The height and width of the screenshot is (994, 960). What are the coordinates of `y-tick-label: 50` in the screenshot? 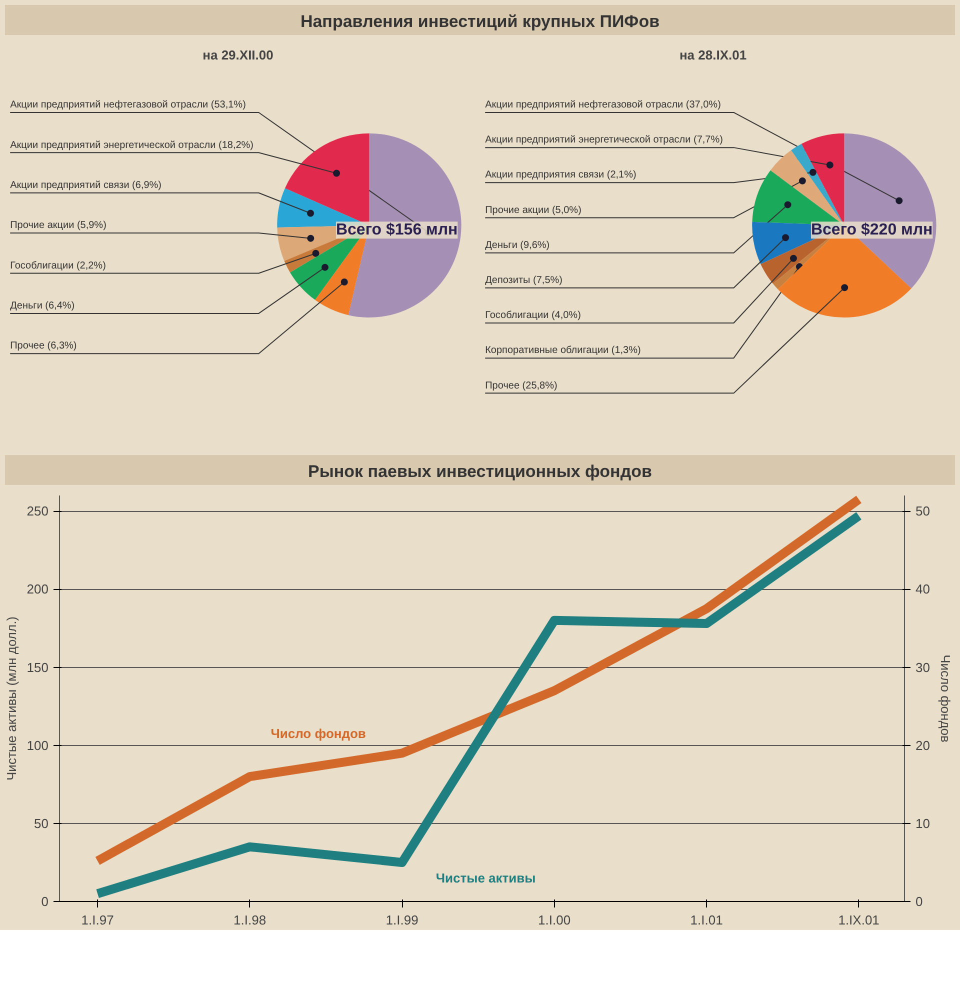 It's located at (41, 823).